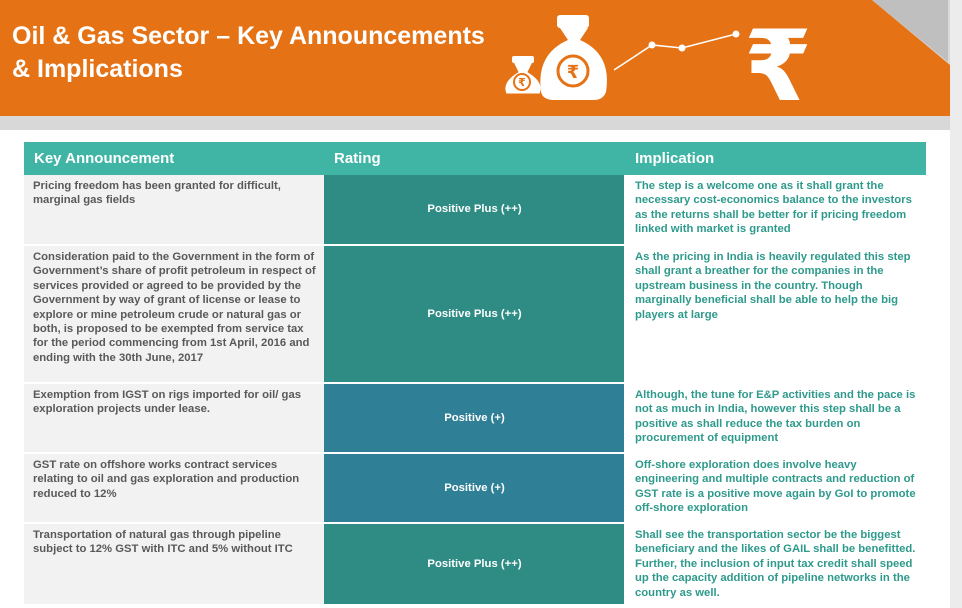 Image resolution: width=962 pixels, height=608 pixels. What do you see at coordinates (475, 123) in the screenshot?
I see `header-divider` at bounding box center [475, 123].